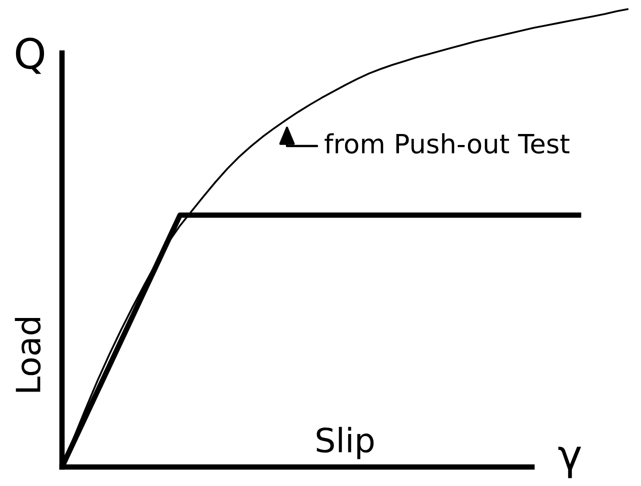  Describe the element at coordinates (570, 462) in the screenshot. I see `annotation: γ` at that location.